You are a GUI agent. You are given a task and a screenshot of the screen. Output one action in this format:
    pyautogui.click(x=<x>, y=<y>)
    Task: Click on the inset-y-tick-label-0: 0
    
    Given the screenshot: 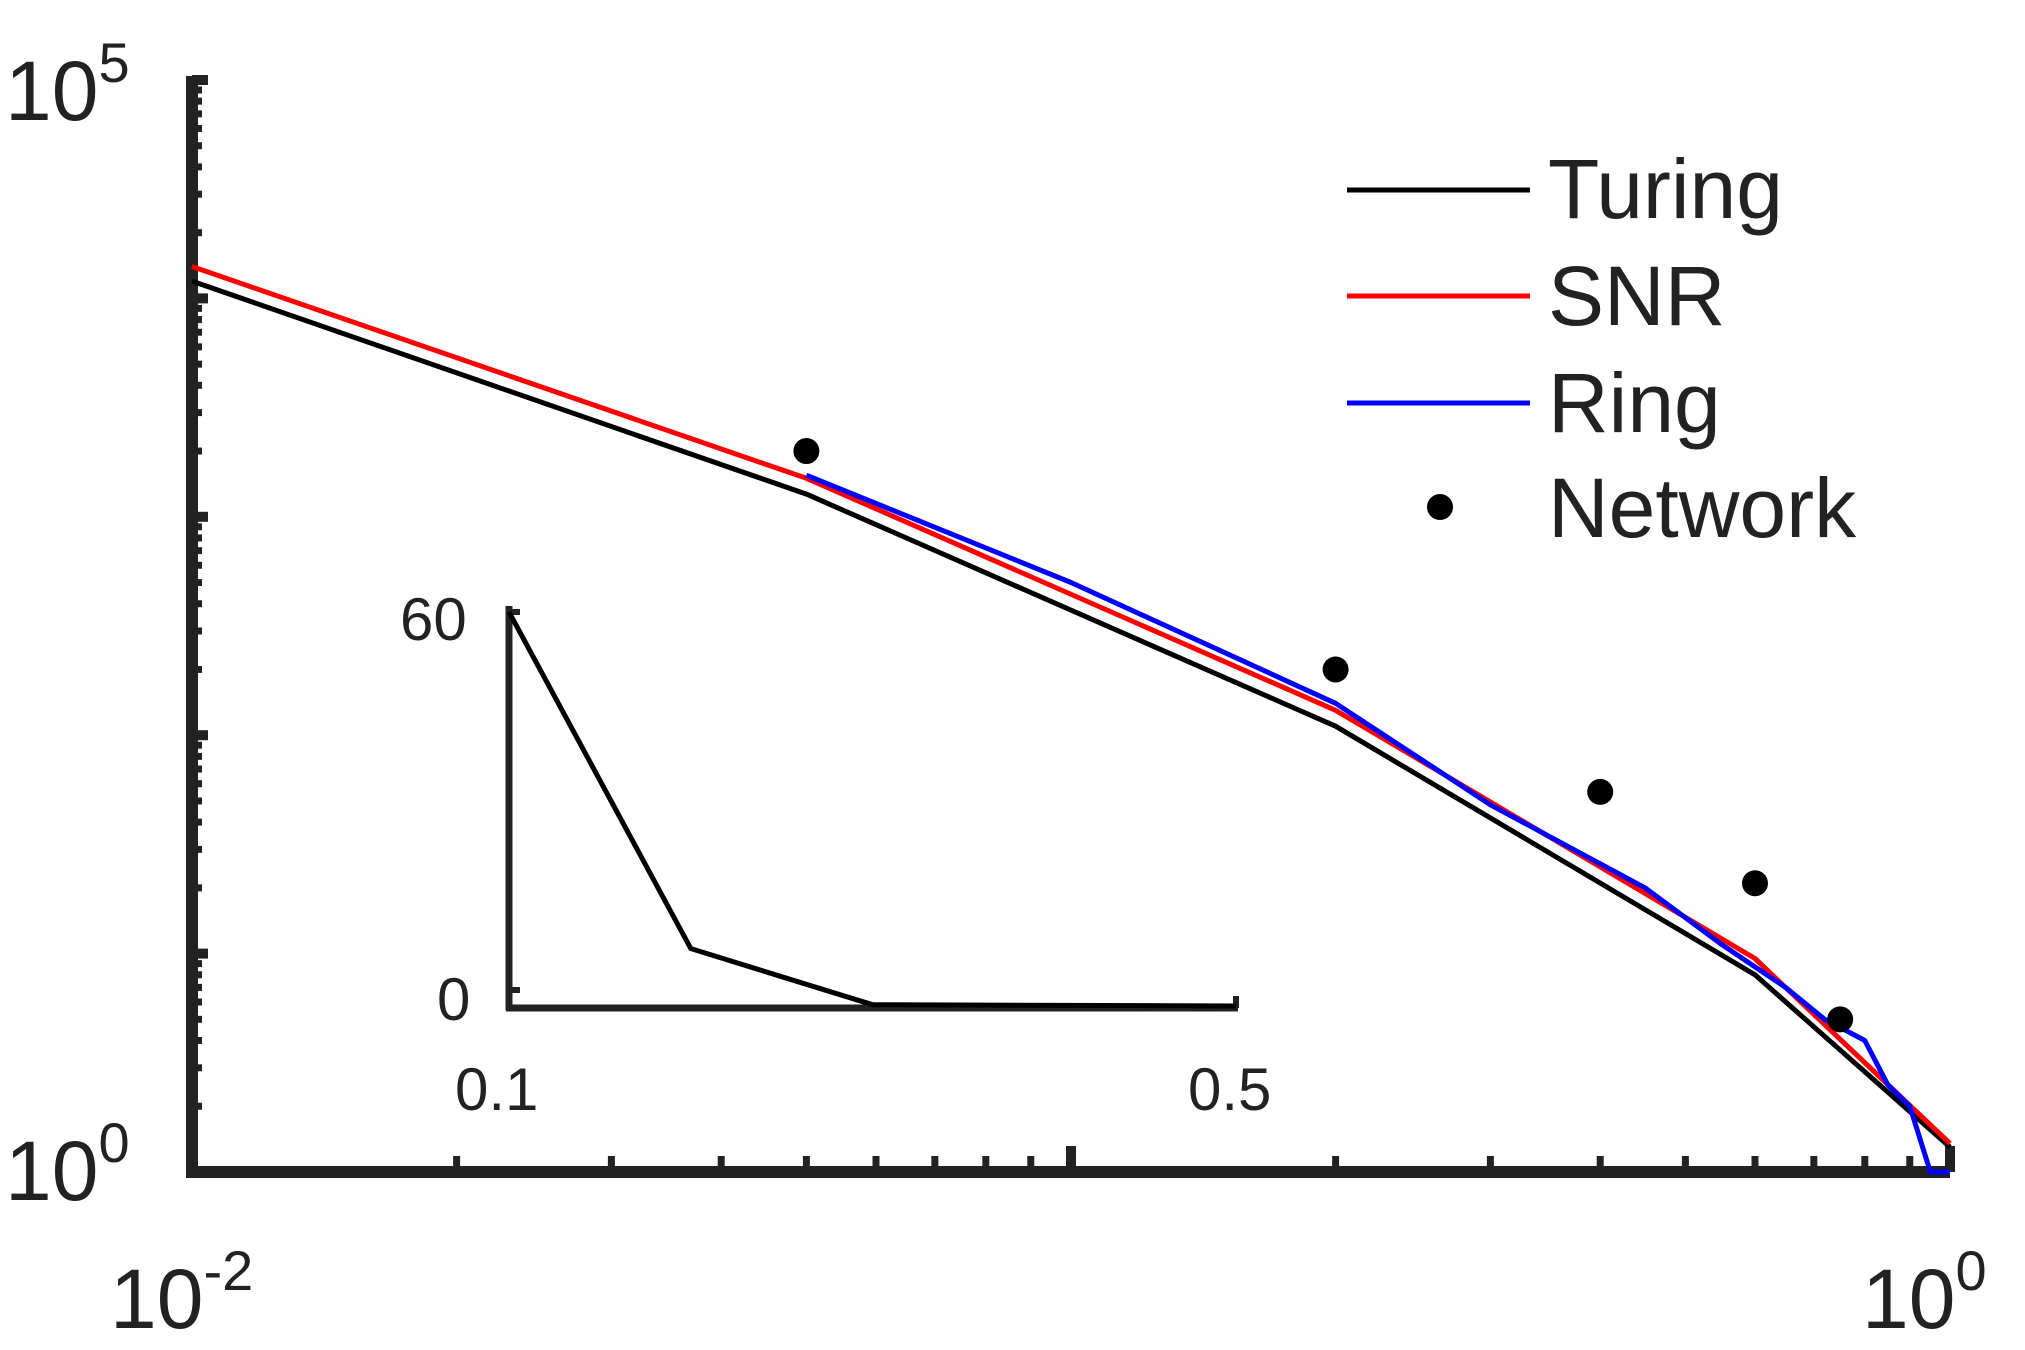 What is the action you would take?
    pyautogui.click(x=453, y=999)
    